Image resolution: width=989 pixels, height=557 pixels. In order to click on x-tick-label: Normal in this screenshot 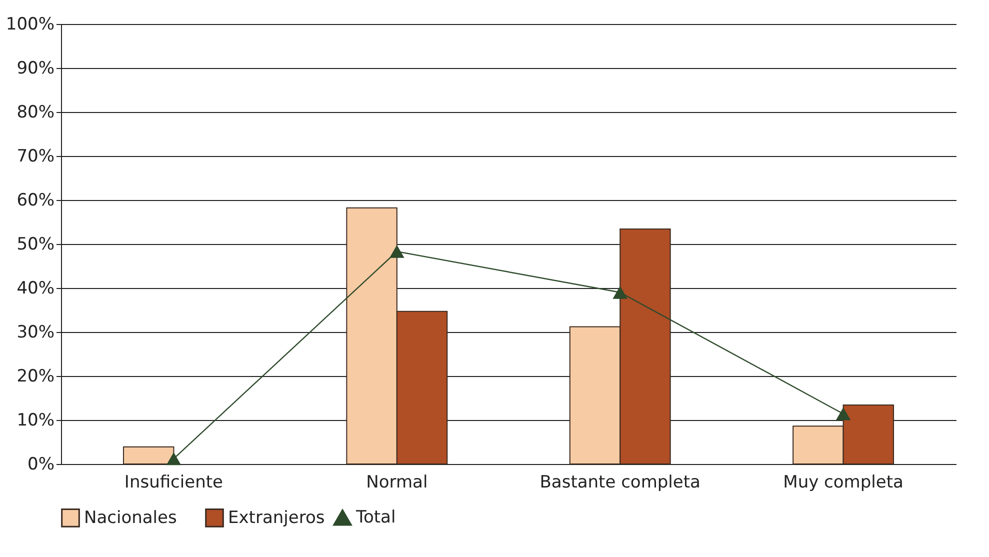, I will do `click(397, 482)`.